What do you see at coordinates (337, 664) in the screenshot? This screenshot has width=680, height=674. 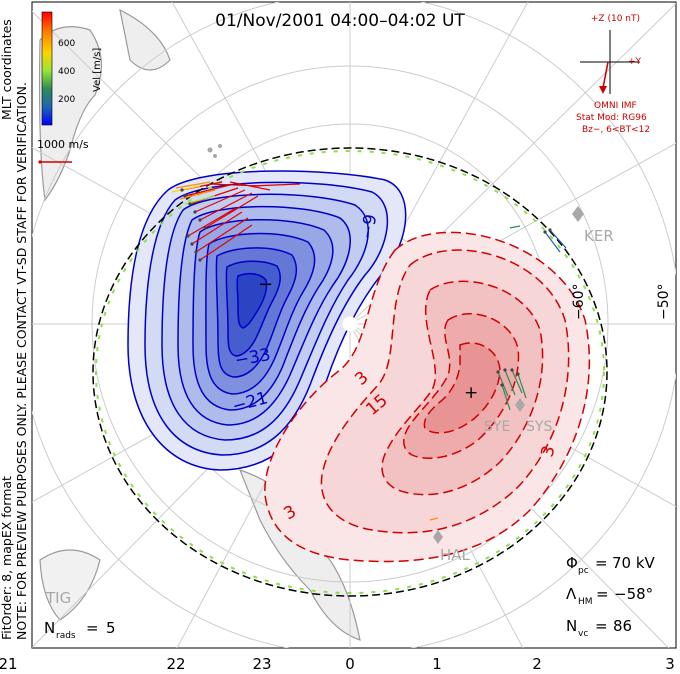 I see `mlt-axis: 21 22 23 0 1 2 3` at bounding box center [337, 664].